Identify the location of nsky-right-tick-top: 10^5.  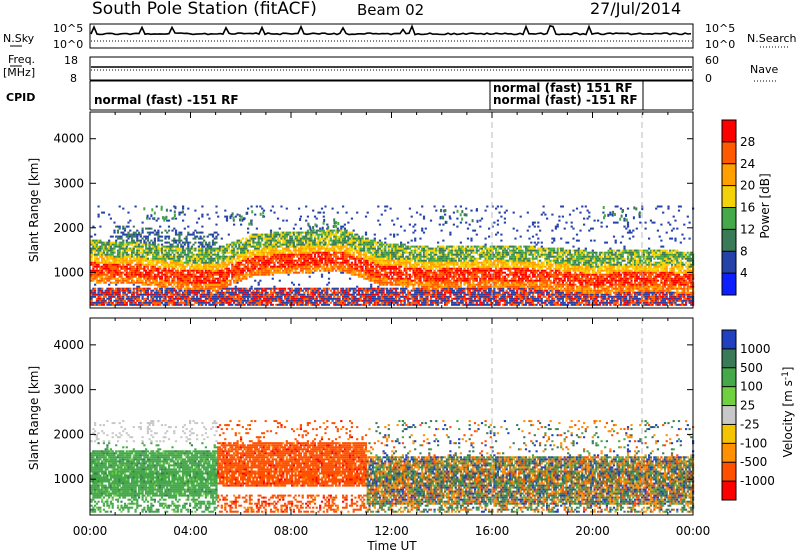
(720, 28).